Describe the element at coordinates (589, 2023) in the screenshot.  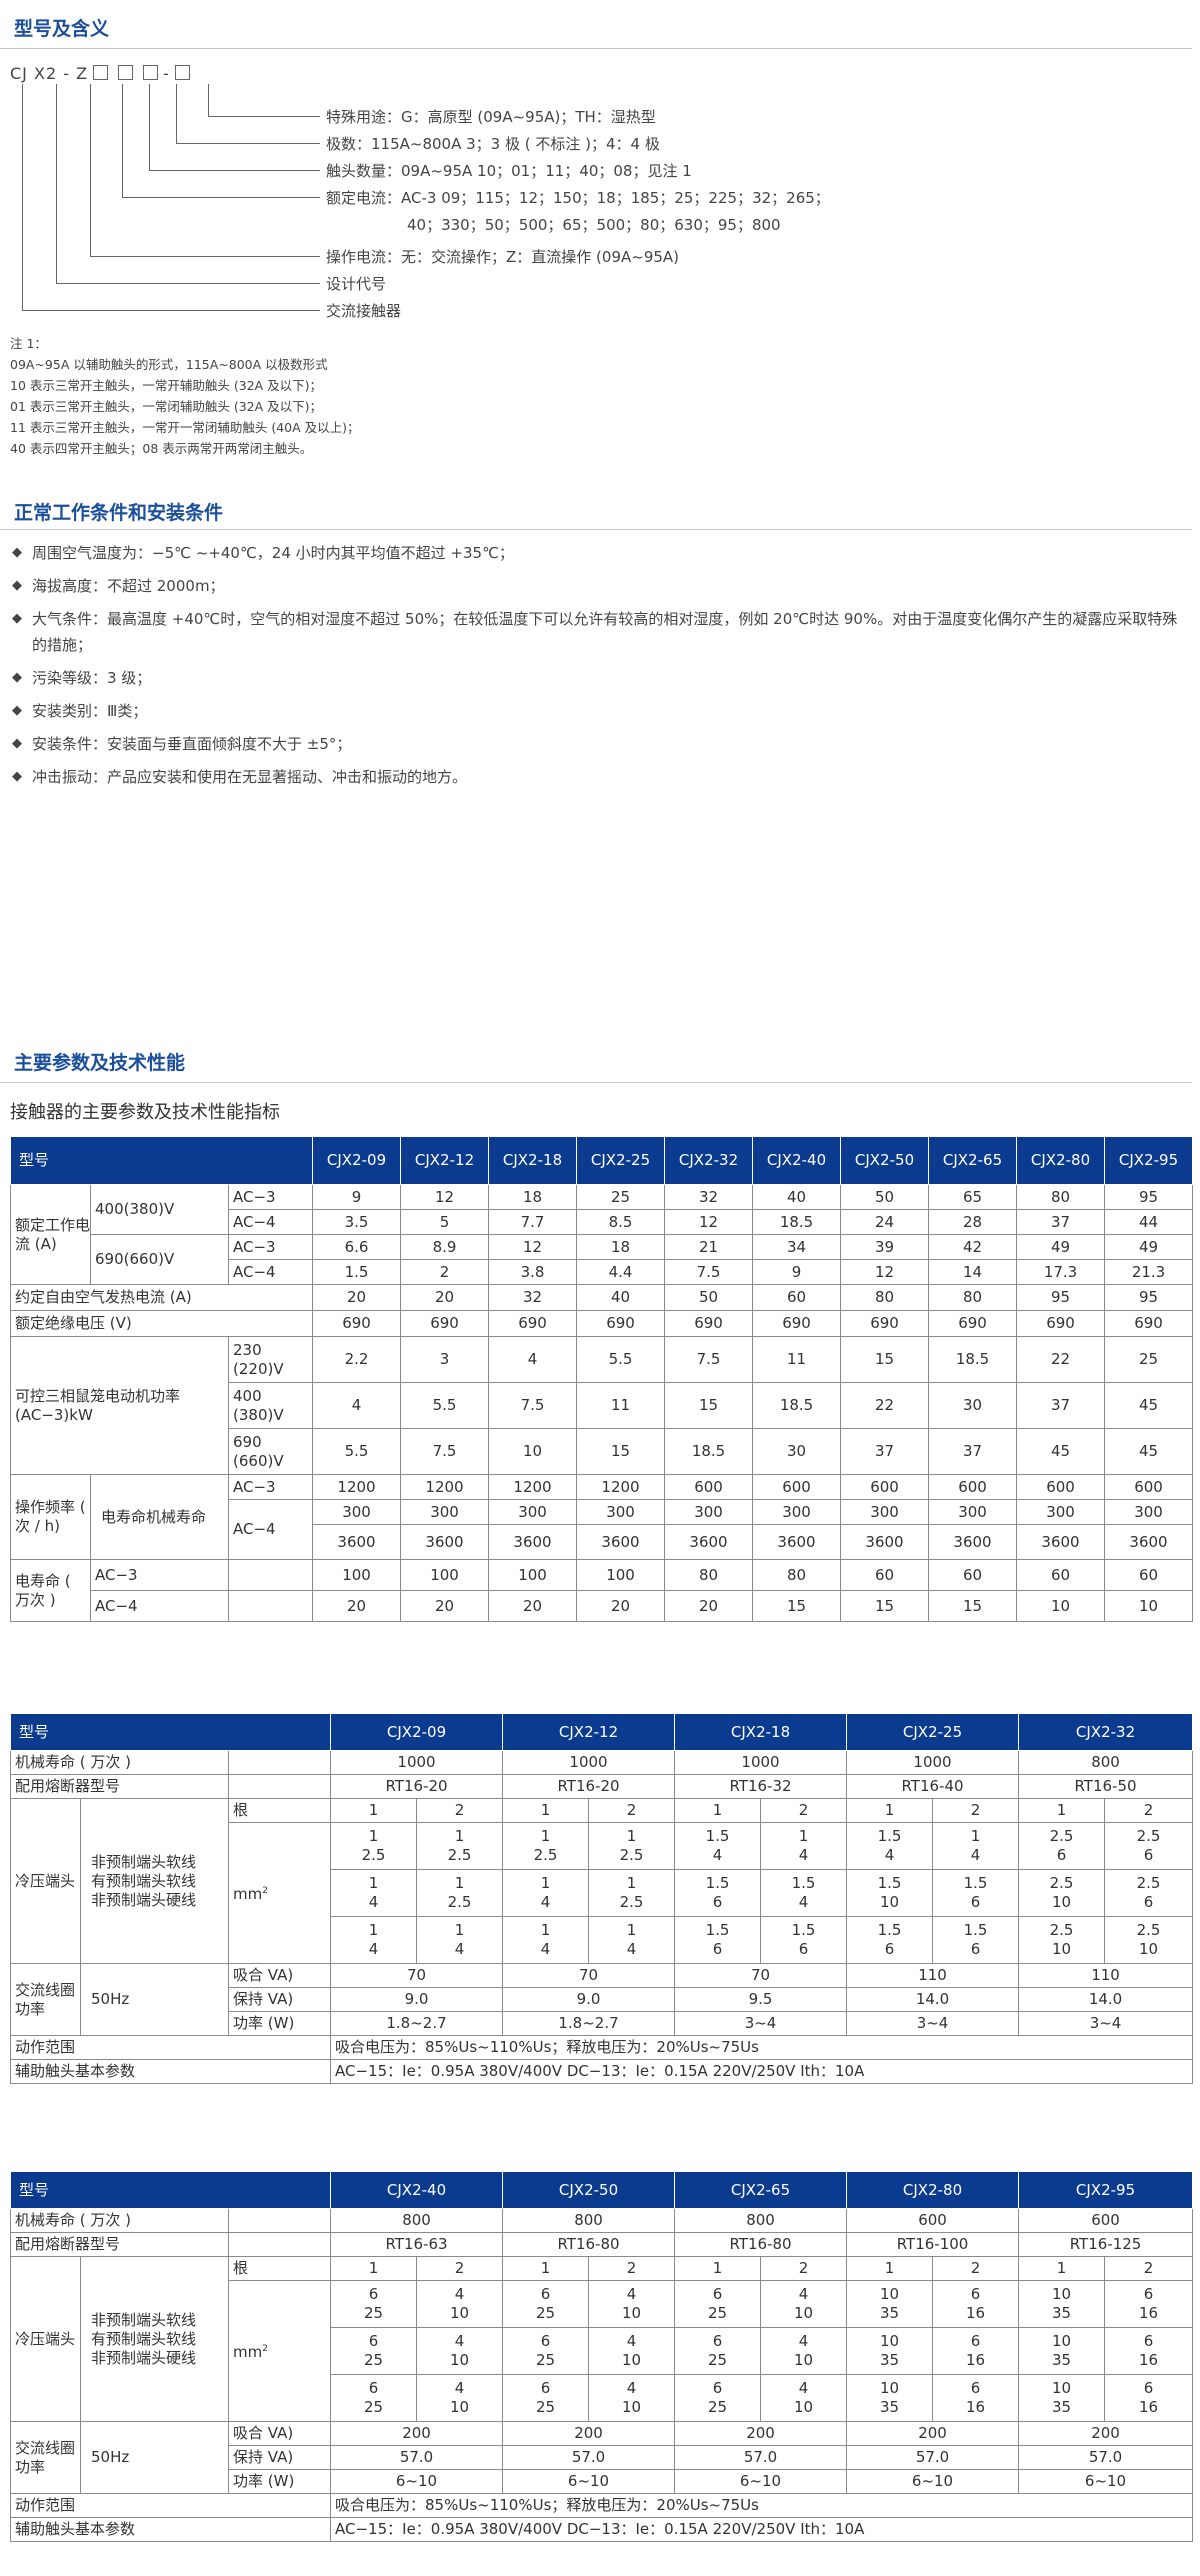
I see `cell: 1.8~2.7` at that location.